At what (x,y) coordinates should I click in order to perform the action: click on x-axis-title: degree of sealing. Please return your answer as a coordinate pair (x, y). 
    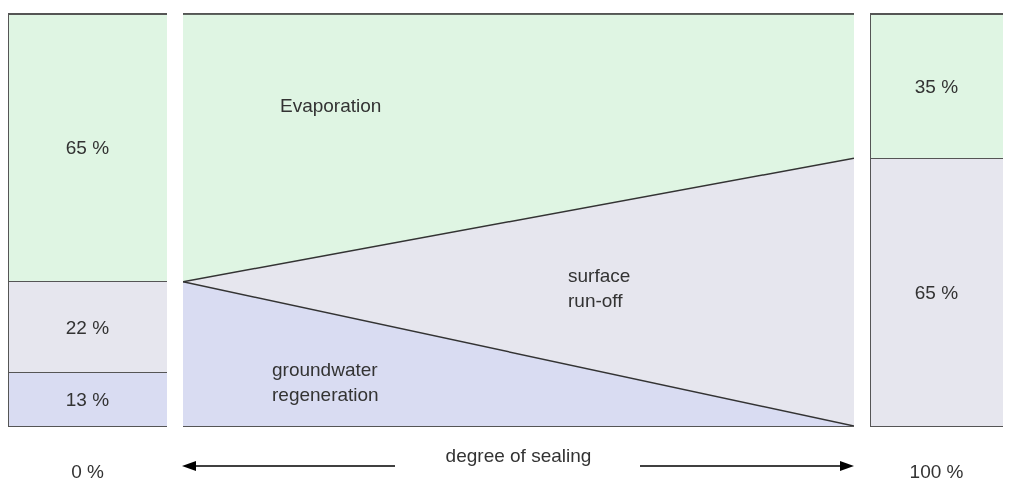
    Looking at the image, I should click on (518, 455).